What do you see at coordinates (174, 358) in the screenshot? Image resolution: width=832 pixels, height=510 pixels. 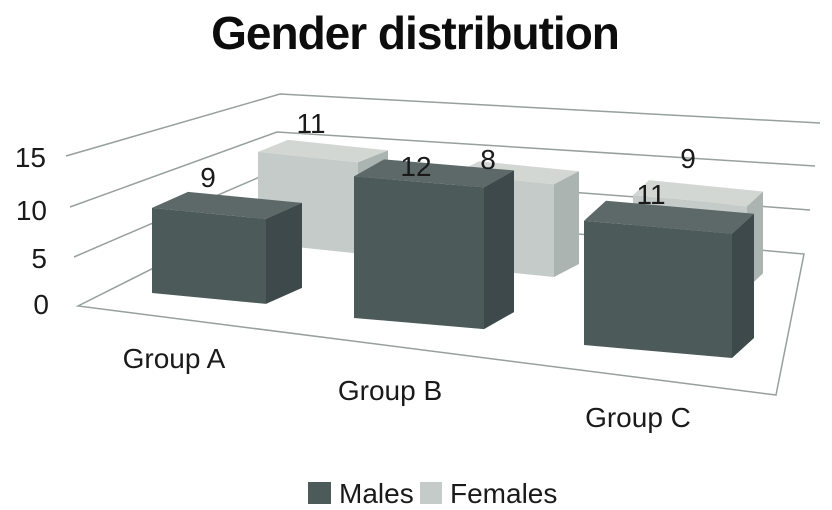 I see `category-label-group-a: Group A` at bounding box center [174, 358].